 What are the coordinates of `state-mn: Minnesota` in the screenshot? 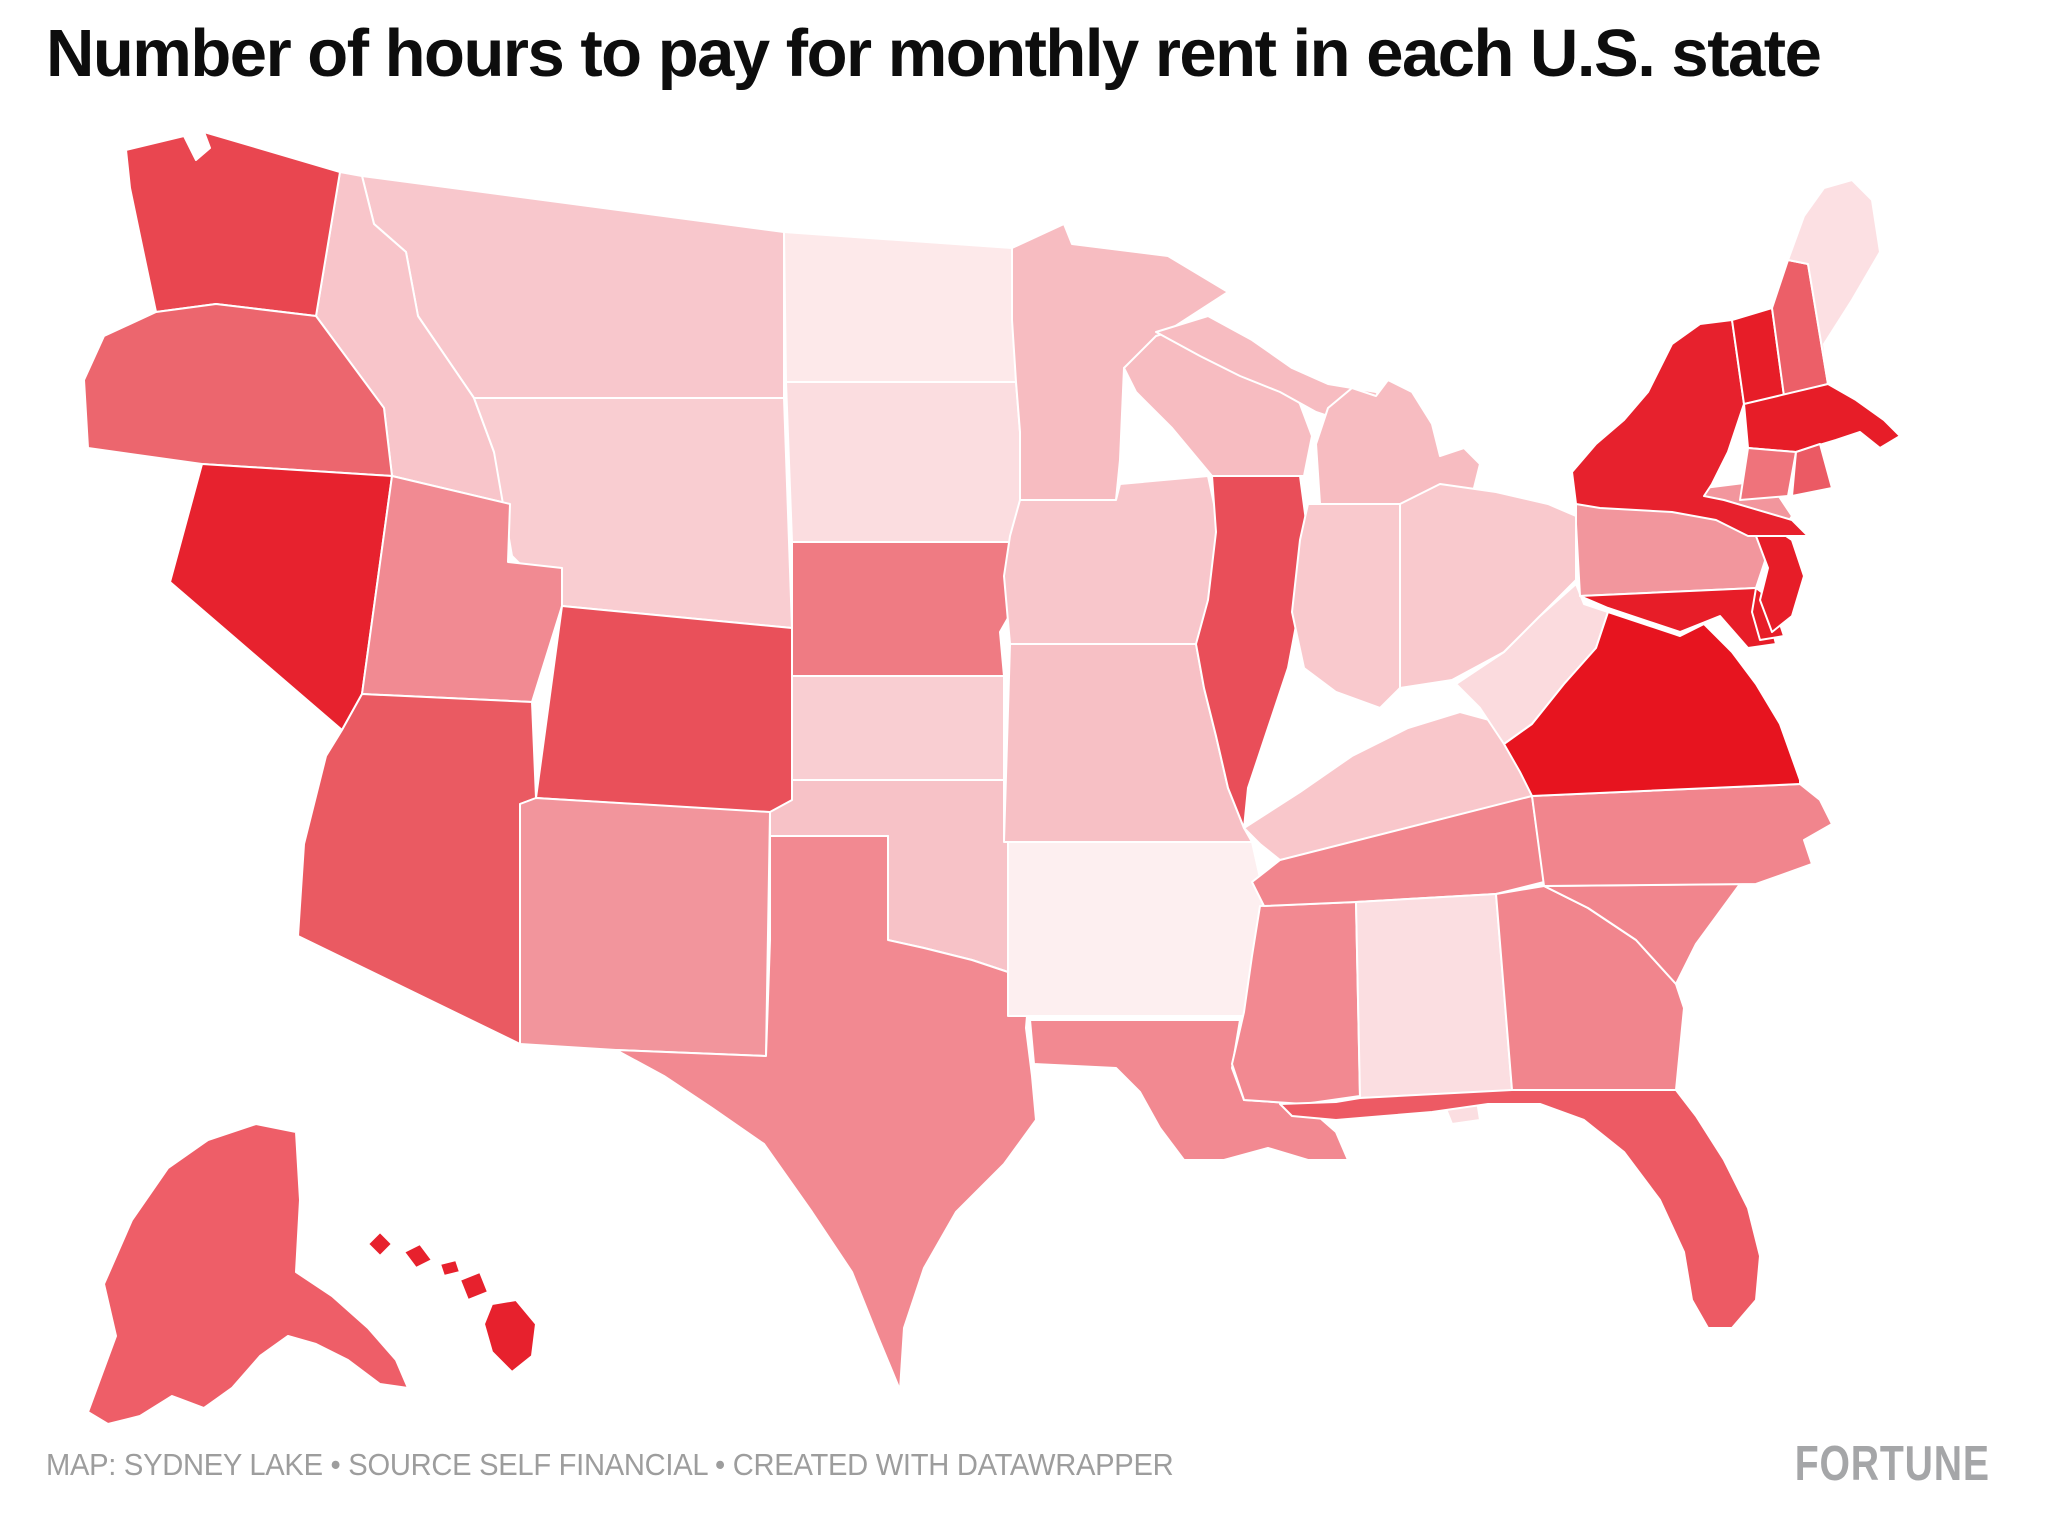 It's located at (1120, 362).